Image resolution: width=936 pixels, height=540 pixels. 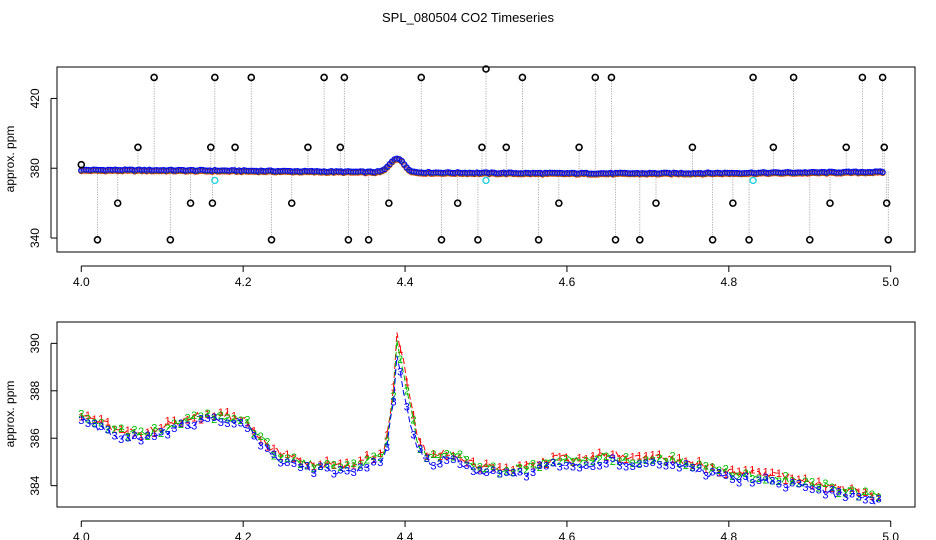 I want to click on x-tick-label: 4.0, so click(x=81, y=535).